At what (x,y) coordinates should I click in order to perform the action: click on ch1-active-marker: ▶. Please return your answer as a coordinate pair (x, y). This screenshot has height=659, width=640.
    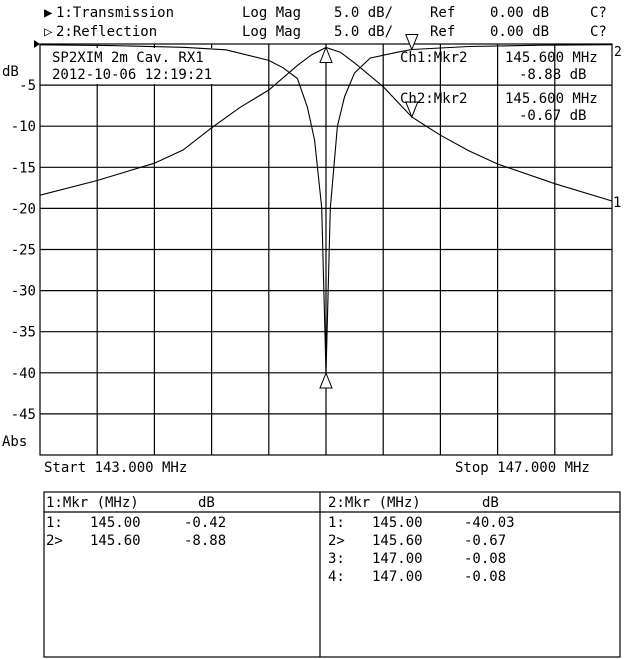
    Looking at the image, I should click on (48, 13).